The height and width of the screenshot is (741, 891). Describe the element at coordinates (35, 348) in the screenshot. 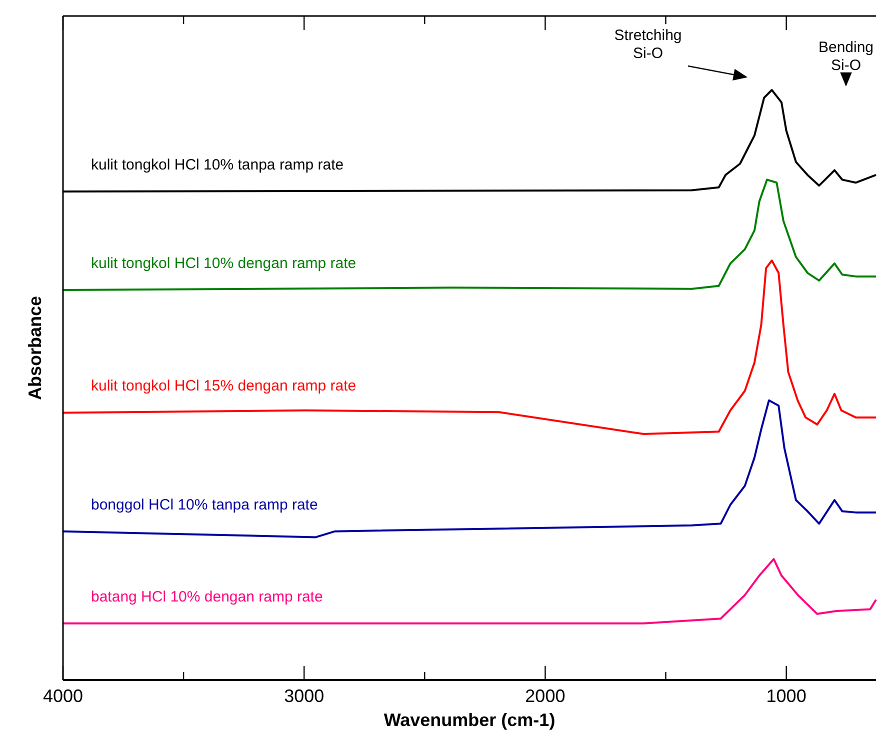

I see `y-axis-title: Absorbance` at that location.